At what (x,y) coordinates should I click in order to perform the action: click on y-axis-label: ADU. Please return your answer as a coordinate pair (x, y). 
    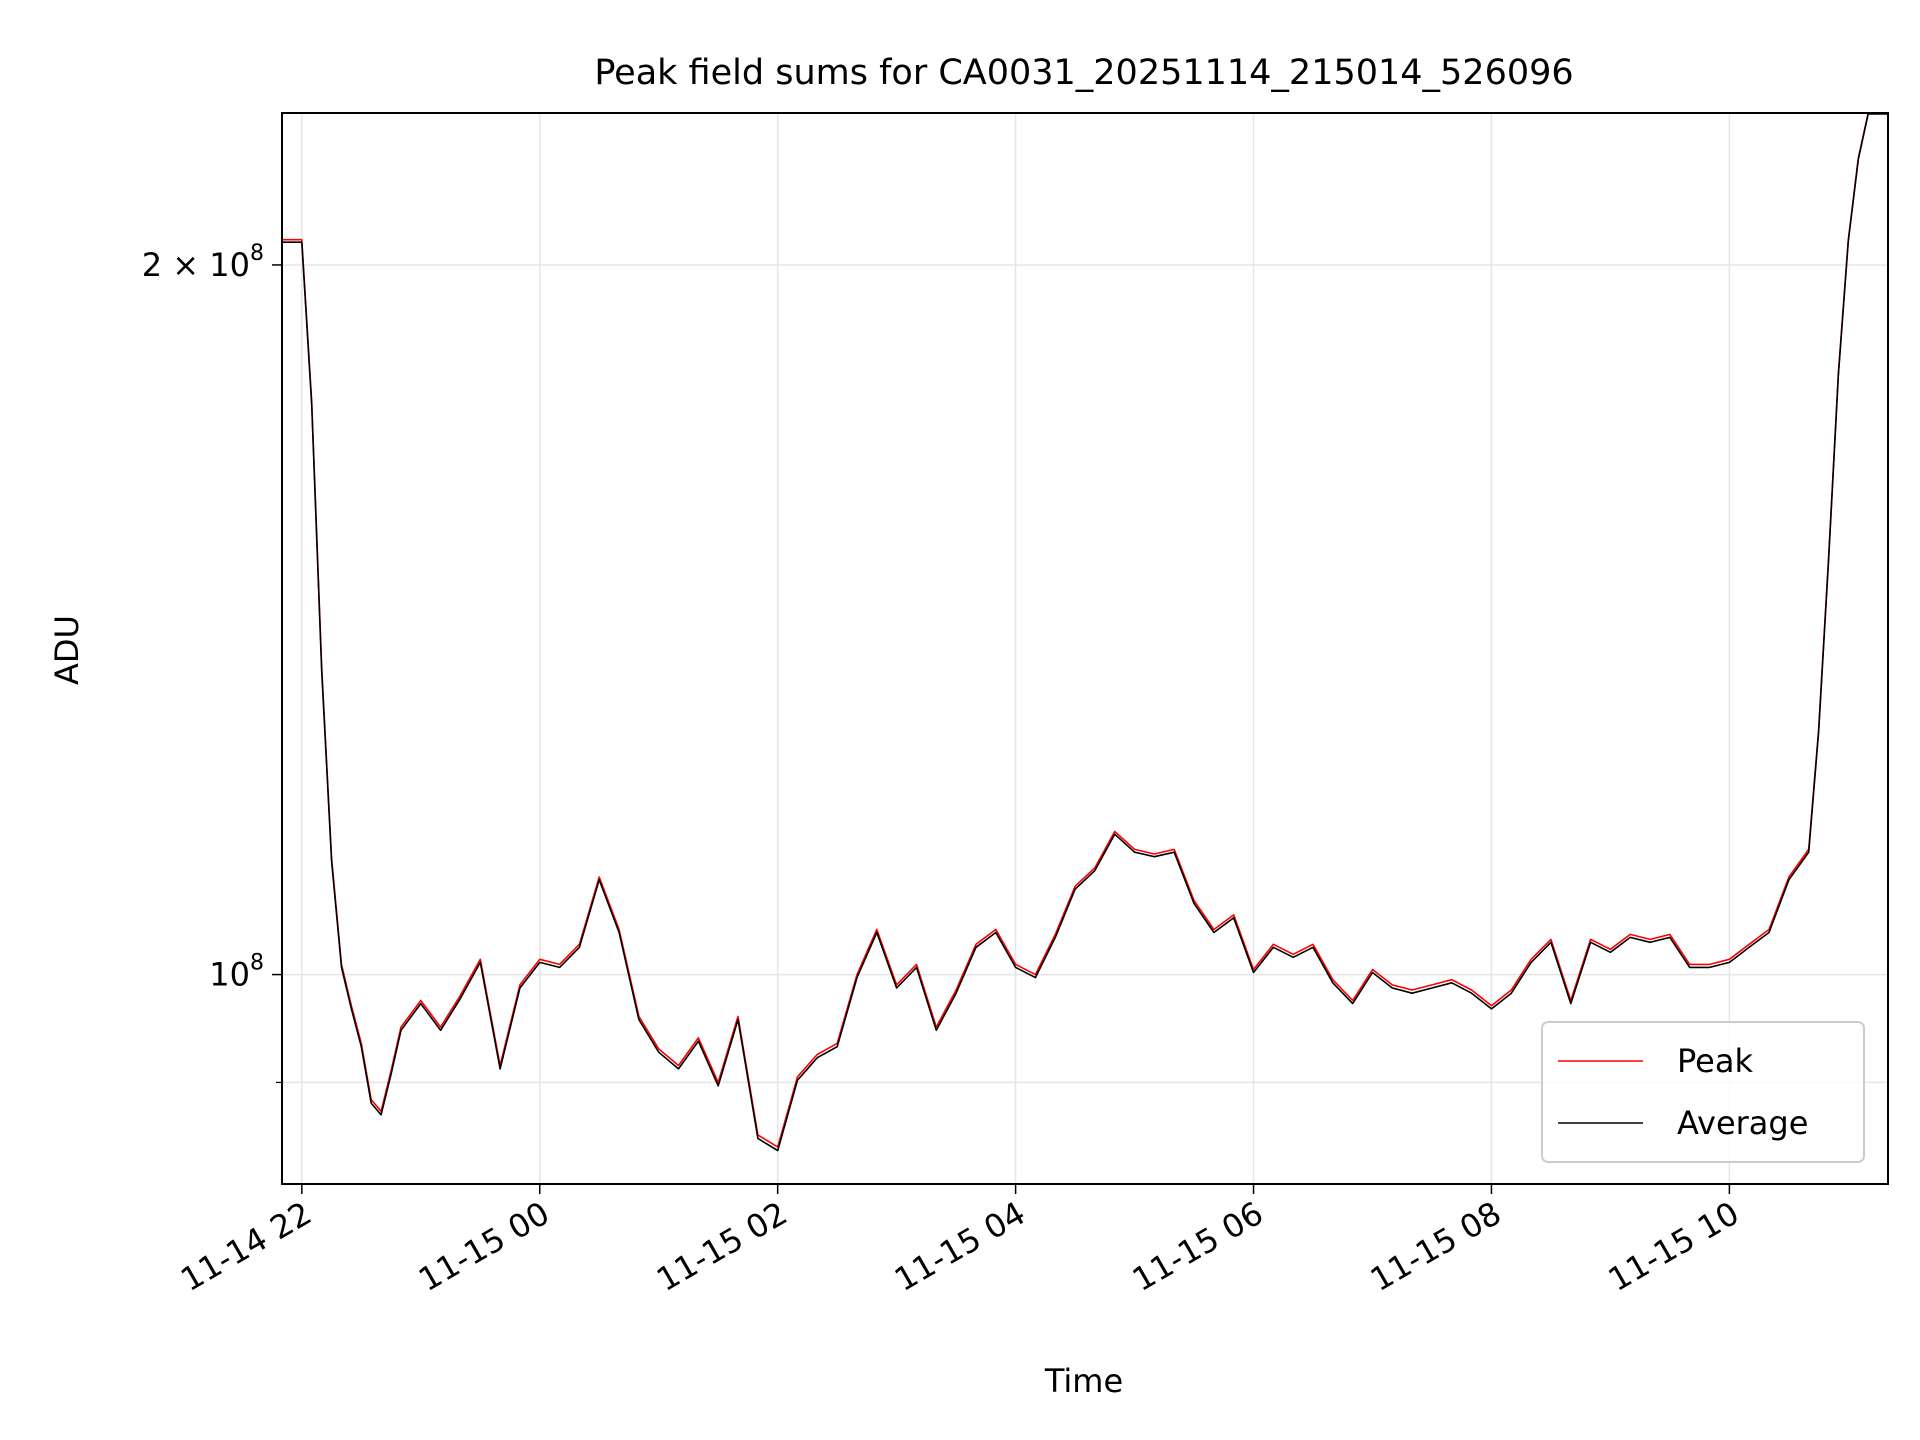
    Looking at the image, I should click on (67, 650).